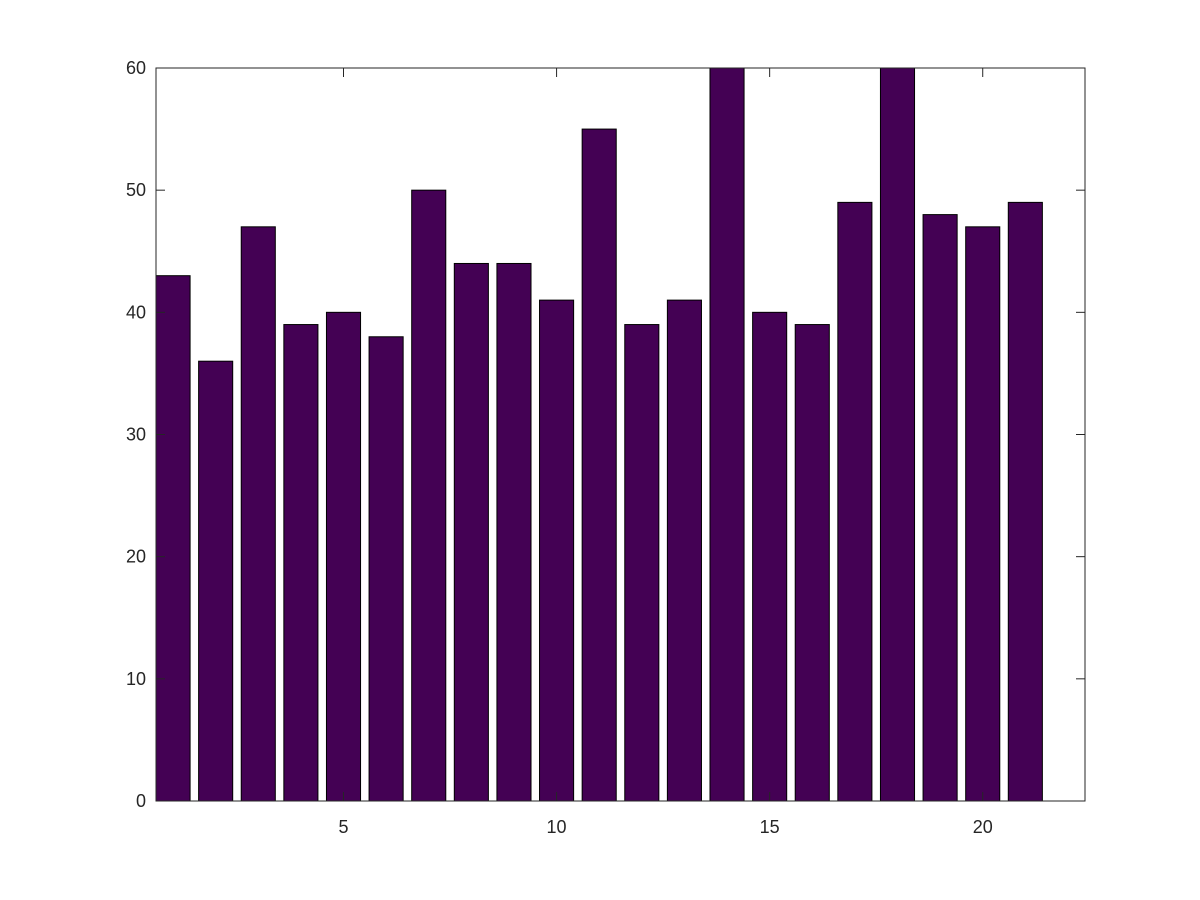 This screenshot has height=900, width=1200. What do you see at coordinates (141, 801) in the screenshot?
I see `y-tick-label-0: 0` at bounding box center [141, 801].